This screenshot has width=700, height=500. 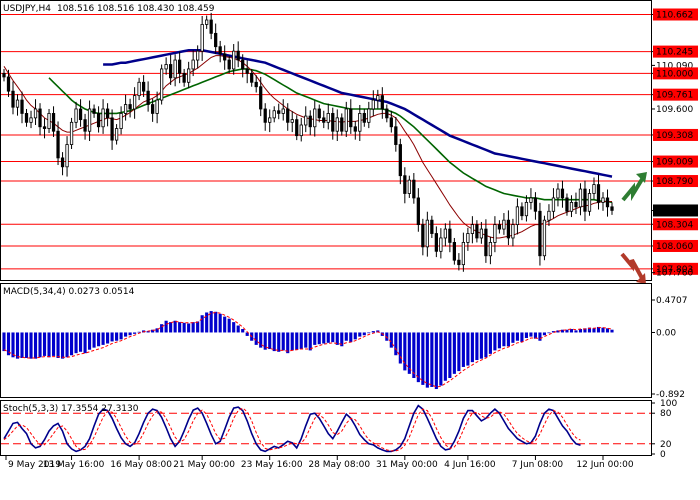 What do you see at coordinates (674, 211) in the screenshot?
I see `current-price-label: 108.459` at bounding box center [674, 211].